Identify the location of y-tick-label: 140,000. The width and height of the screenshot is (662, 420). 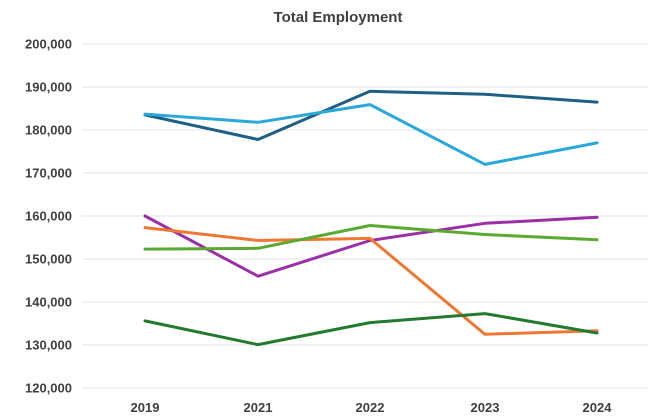
(48, 302).